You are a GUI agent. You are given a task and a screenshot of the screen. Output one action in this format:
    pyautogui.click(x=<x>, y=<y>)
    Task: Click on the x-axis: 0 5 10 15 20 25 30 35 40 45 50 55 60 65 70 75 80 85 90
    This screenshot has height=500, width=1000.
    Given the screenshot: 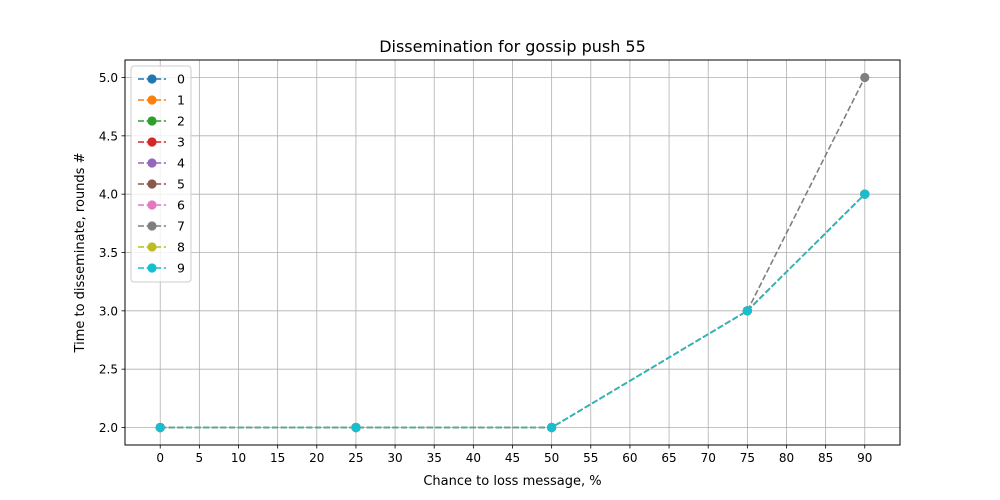 What is the action you would take?
    pyautogui.click(x=514, y=455)
    